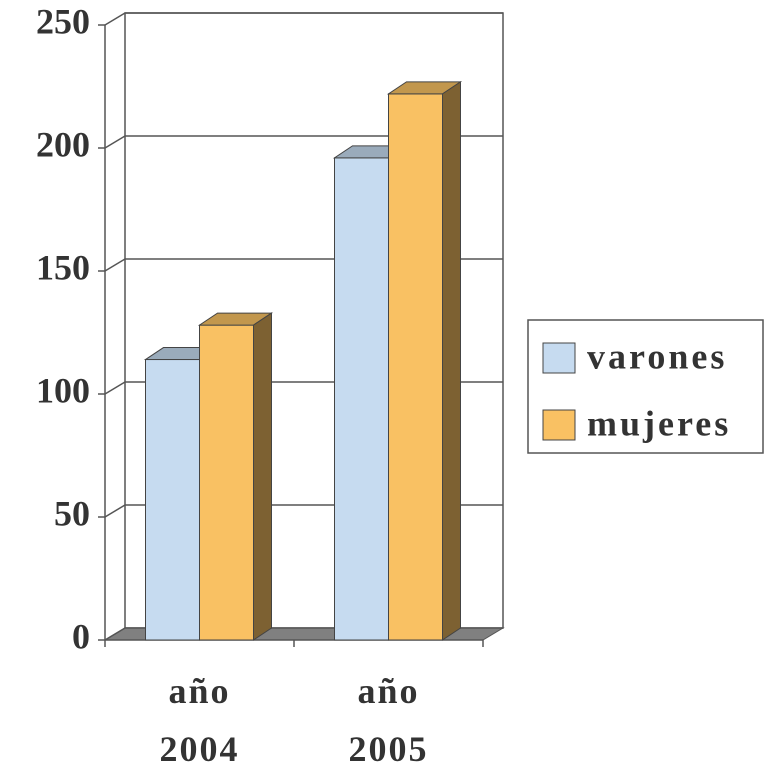 The height and width of the screenshot is (778, 766). What do you see at coordinates (388, 720) in the screenshot?
I see `x-tick-label: año 2005` at bounding box center [388, 720].